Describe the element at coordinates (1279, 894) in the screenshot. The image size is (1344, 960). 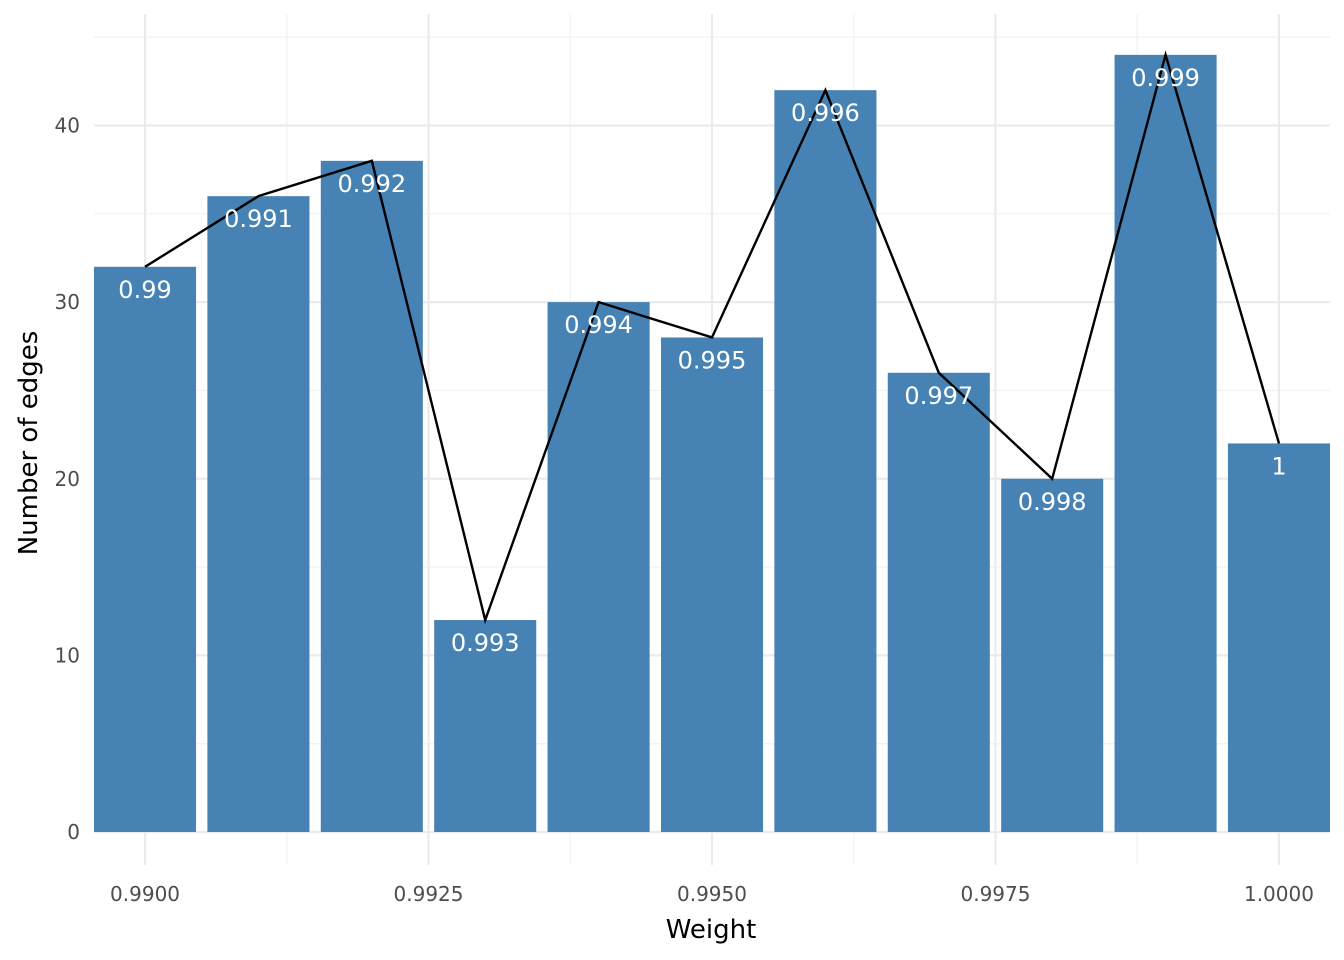
I see `x-tick-label: 1.0000` at that location.